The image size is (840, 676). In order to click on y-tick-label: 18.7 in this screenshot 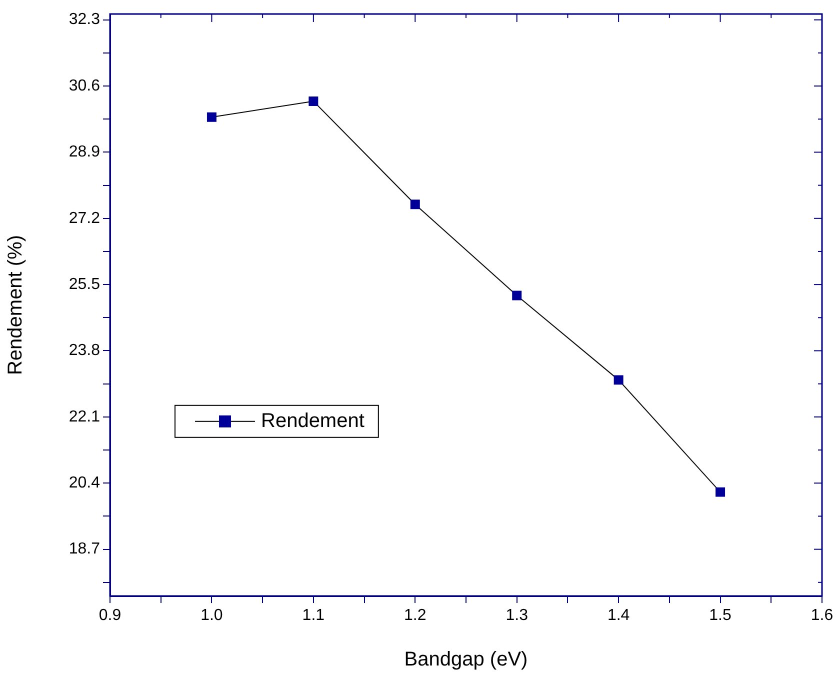, I will do `click(84, 549)`.